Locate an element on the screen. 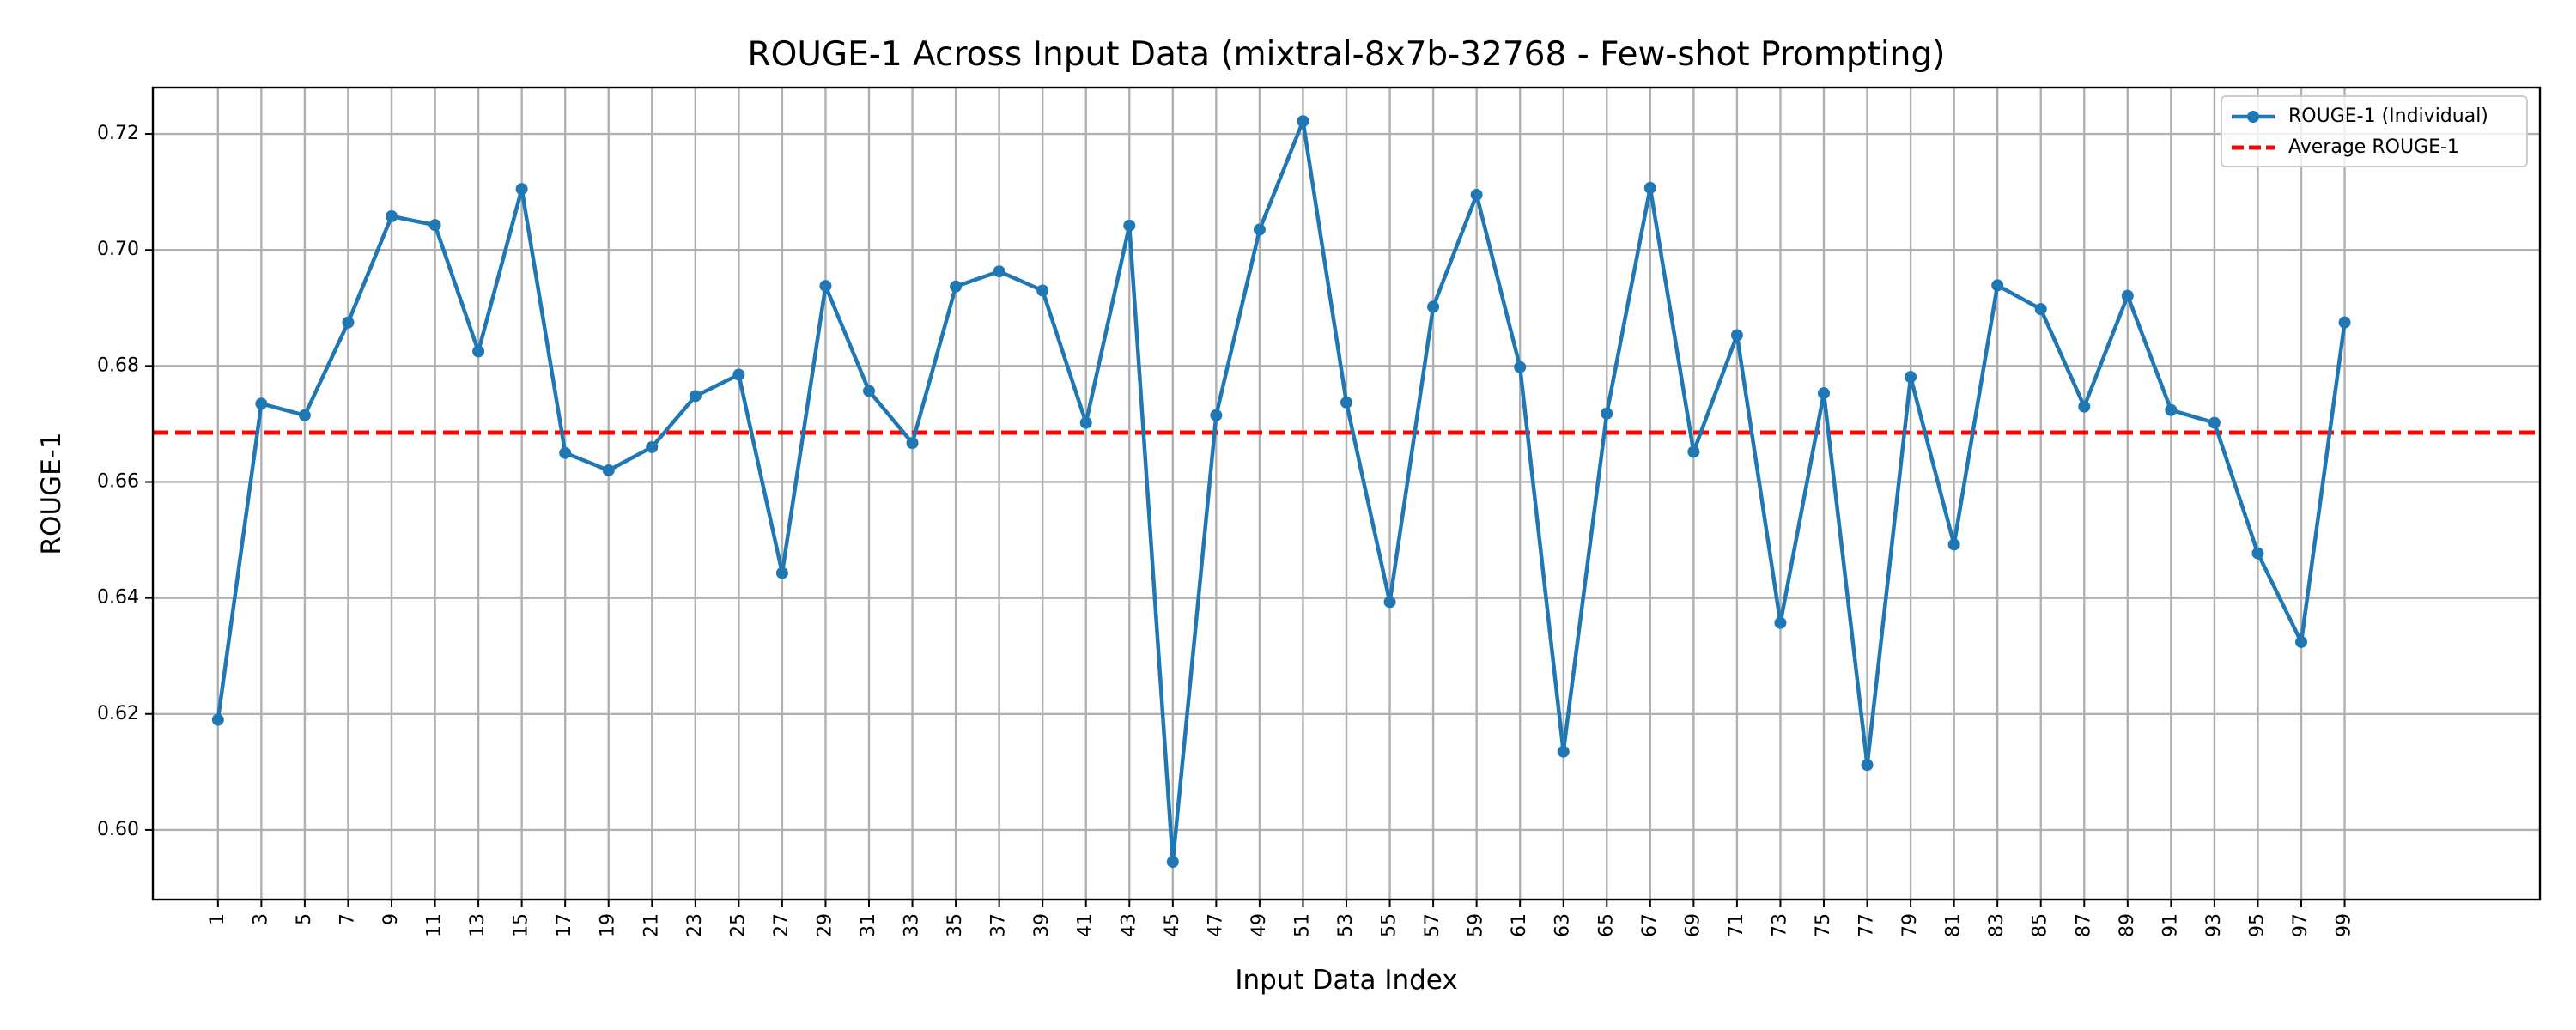 This screenshot has height=1030, width=2576. x-tick-label: 91 is located at coordinates (2170, 925).